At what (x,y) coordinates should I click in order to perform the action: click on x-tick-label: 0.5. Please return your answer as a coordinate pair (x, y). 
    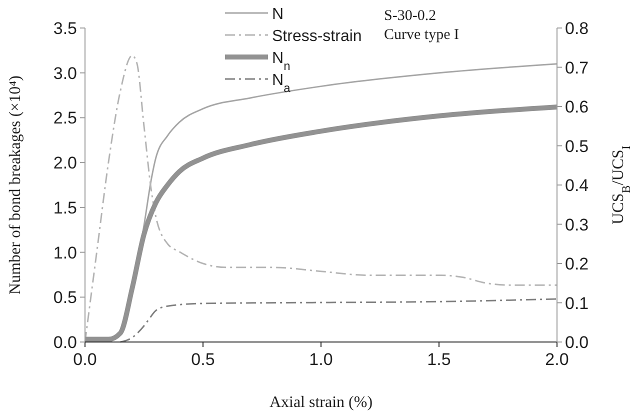
    Looking at the image, I should click on (203, 359).